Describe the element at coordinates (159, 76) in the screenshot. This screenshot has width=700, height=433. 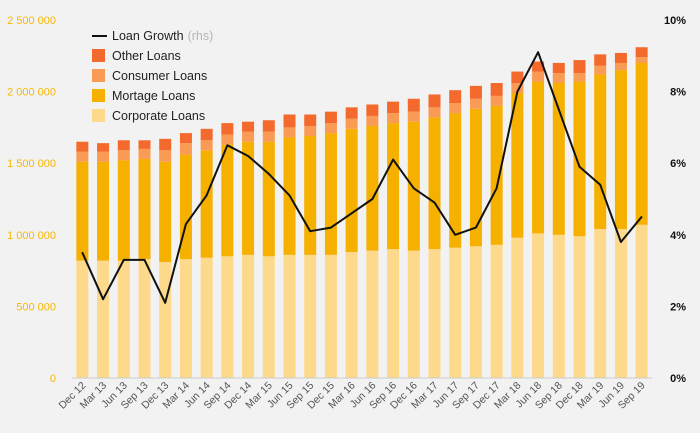
I see `legend-label-consumer-loans: Consumer Loans` at that location.